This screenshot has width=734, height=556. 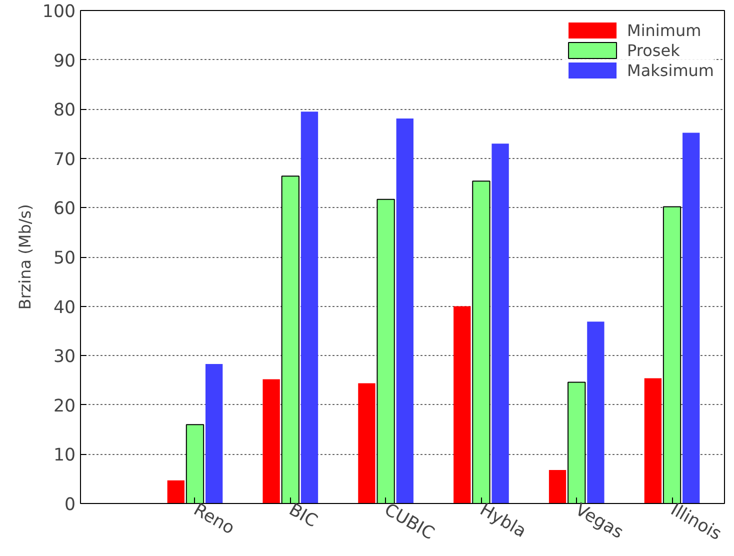 What do you see at coordinates (64, 406) in the screenshot?
I see `y-tick-label: 20` at bounding box center [64, 406].